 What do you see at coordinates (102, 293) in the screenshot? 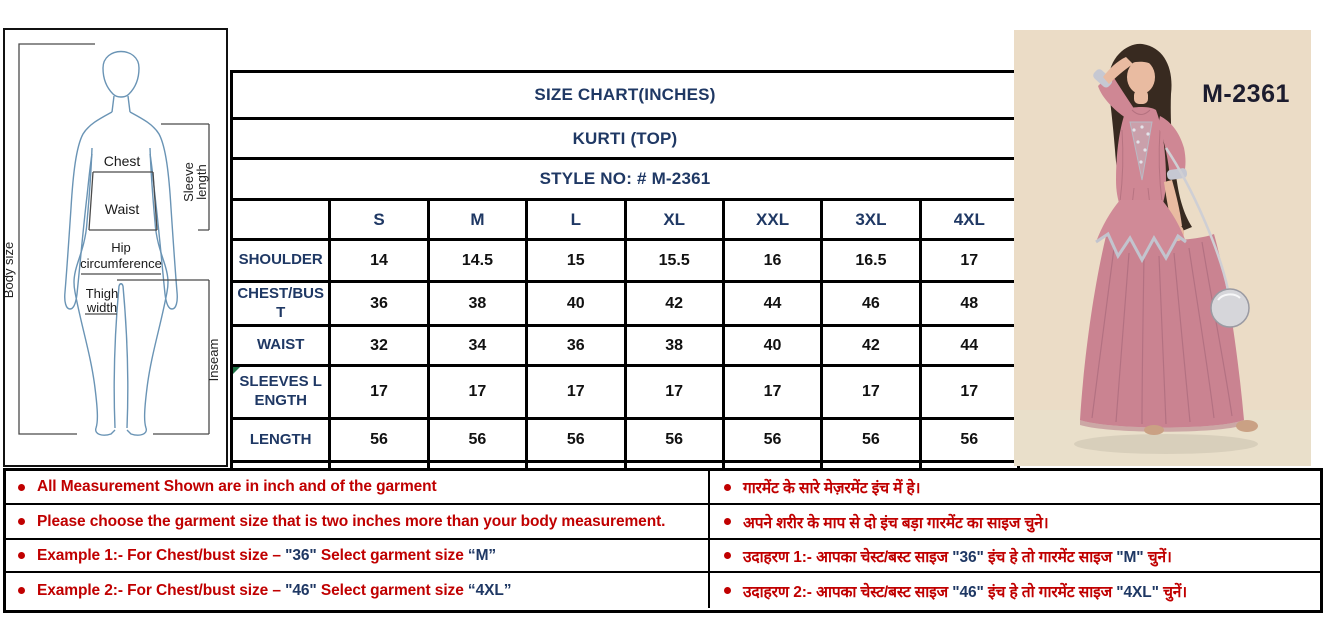
I see `thigh-label-line1: Thigh` at bounding box center [102, 293].